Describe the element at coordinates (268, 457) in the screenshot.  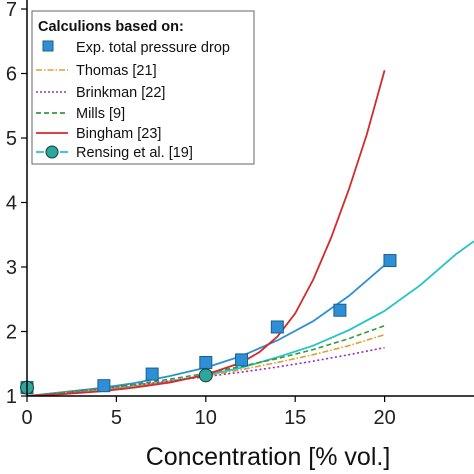
I see `x-axis-title: Concentration [% vol.]` at that location.